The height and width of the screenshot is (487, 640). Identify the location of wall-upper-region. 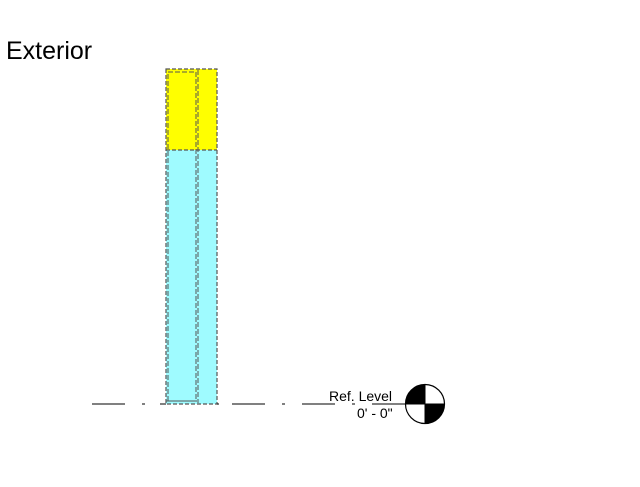
(191, 109).